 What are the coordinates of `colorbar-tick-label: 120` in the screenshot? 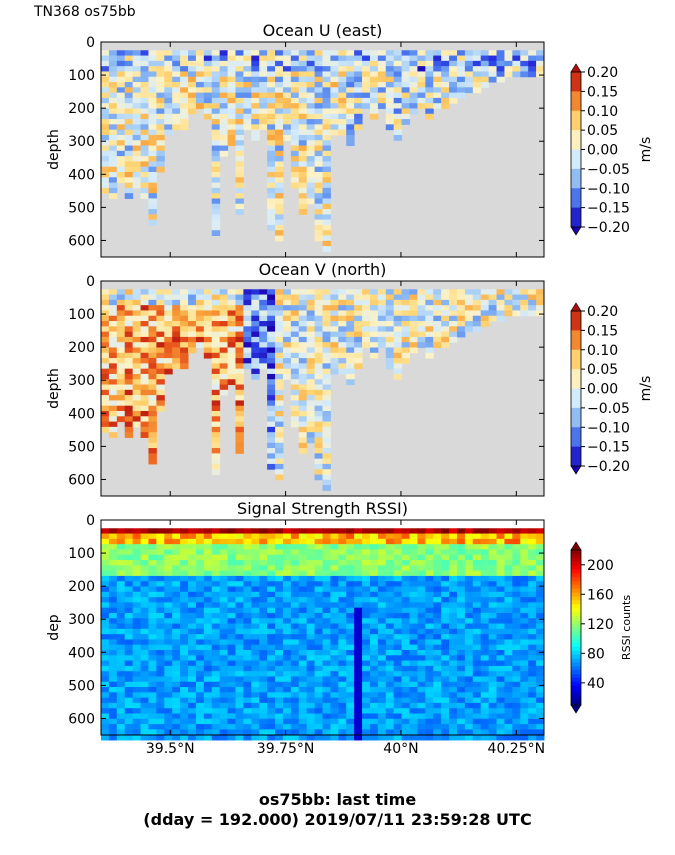 It's located at (600, 625).